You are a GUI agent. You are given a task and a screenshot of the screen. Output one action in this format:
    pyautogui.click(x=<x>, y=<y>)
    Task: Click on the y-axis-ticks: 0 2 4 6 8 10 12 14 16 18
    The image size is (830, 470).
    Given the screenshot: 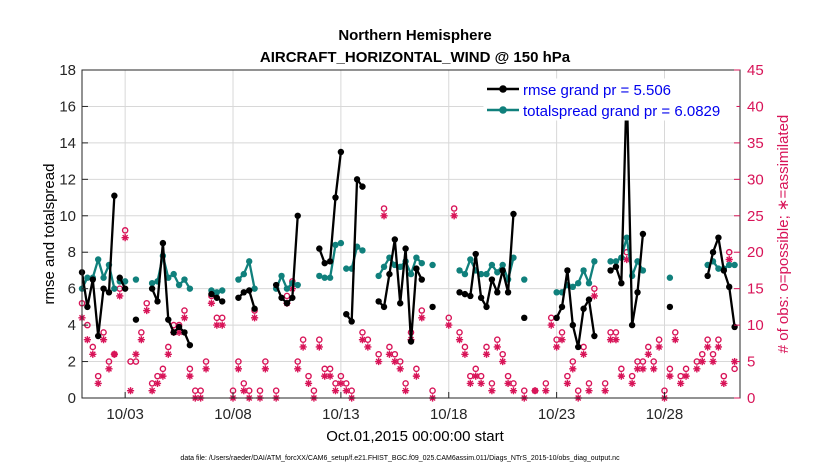 What is the action you would take?
    pyautogui.click(x=73, y=234)
    